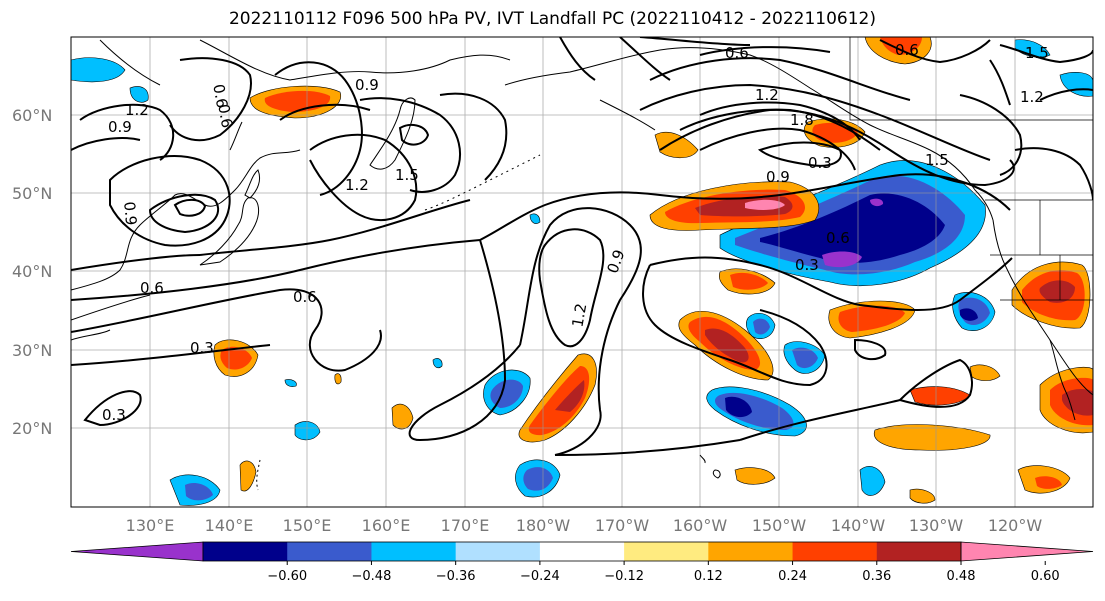 This screenshot has height=601, width=1105. What do you see at coordinates (32, 115) in the screenshot?
I see `lat-label: 60°N` at bounding box center [32, 115].